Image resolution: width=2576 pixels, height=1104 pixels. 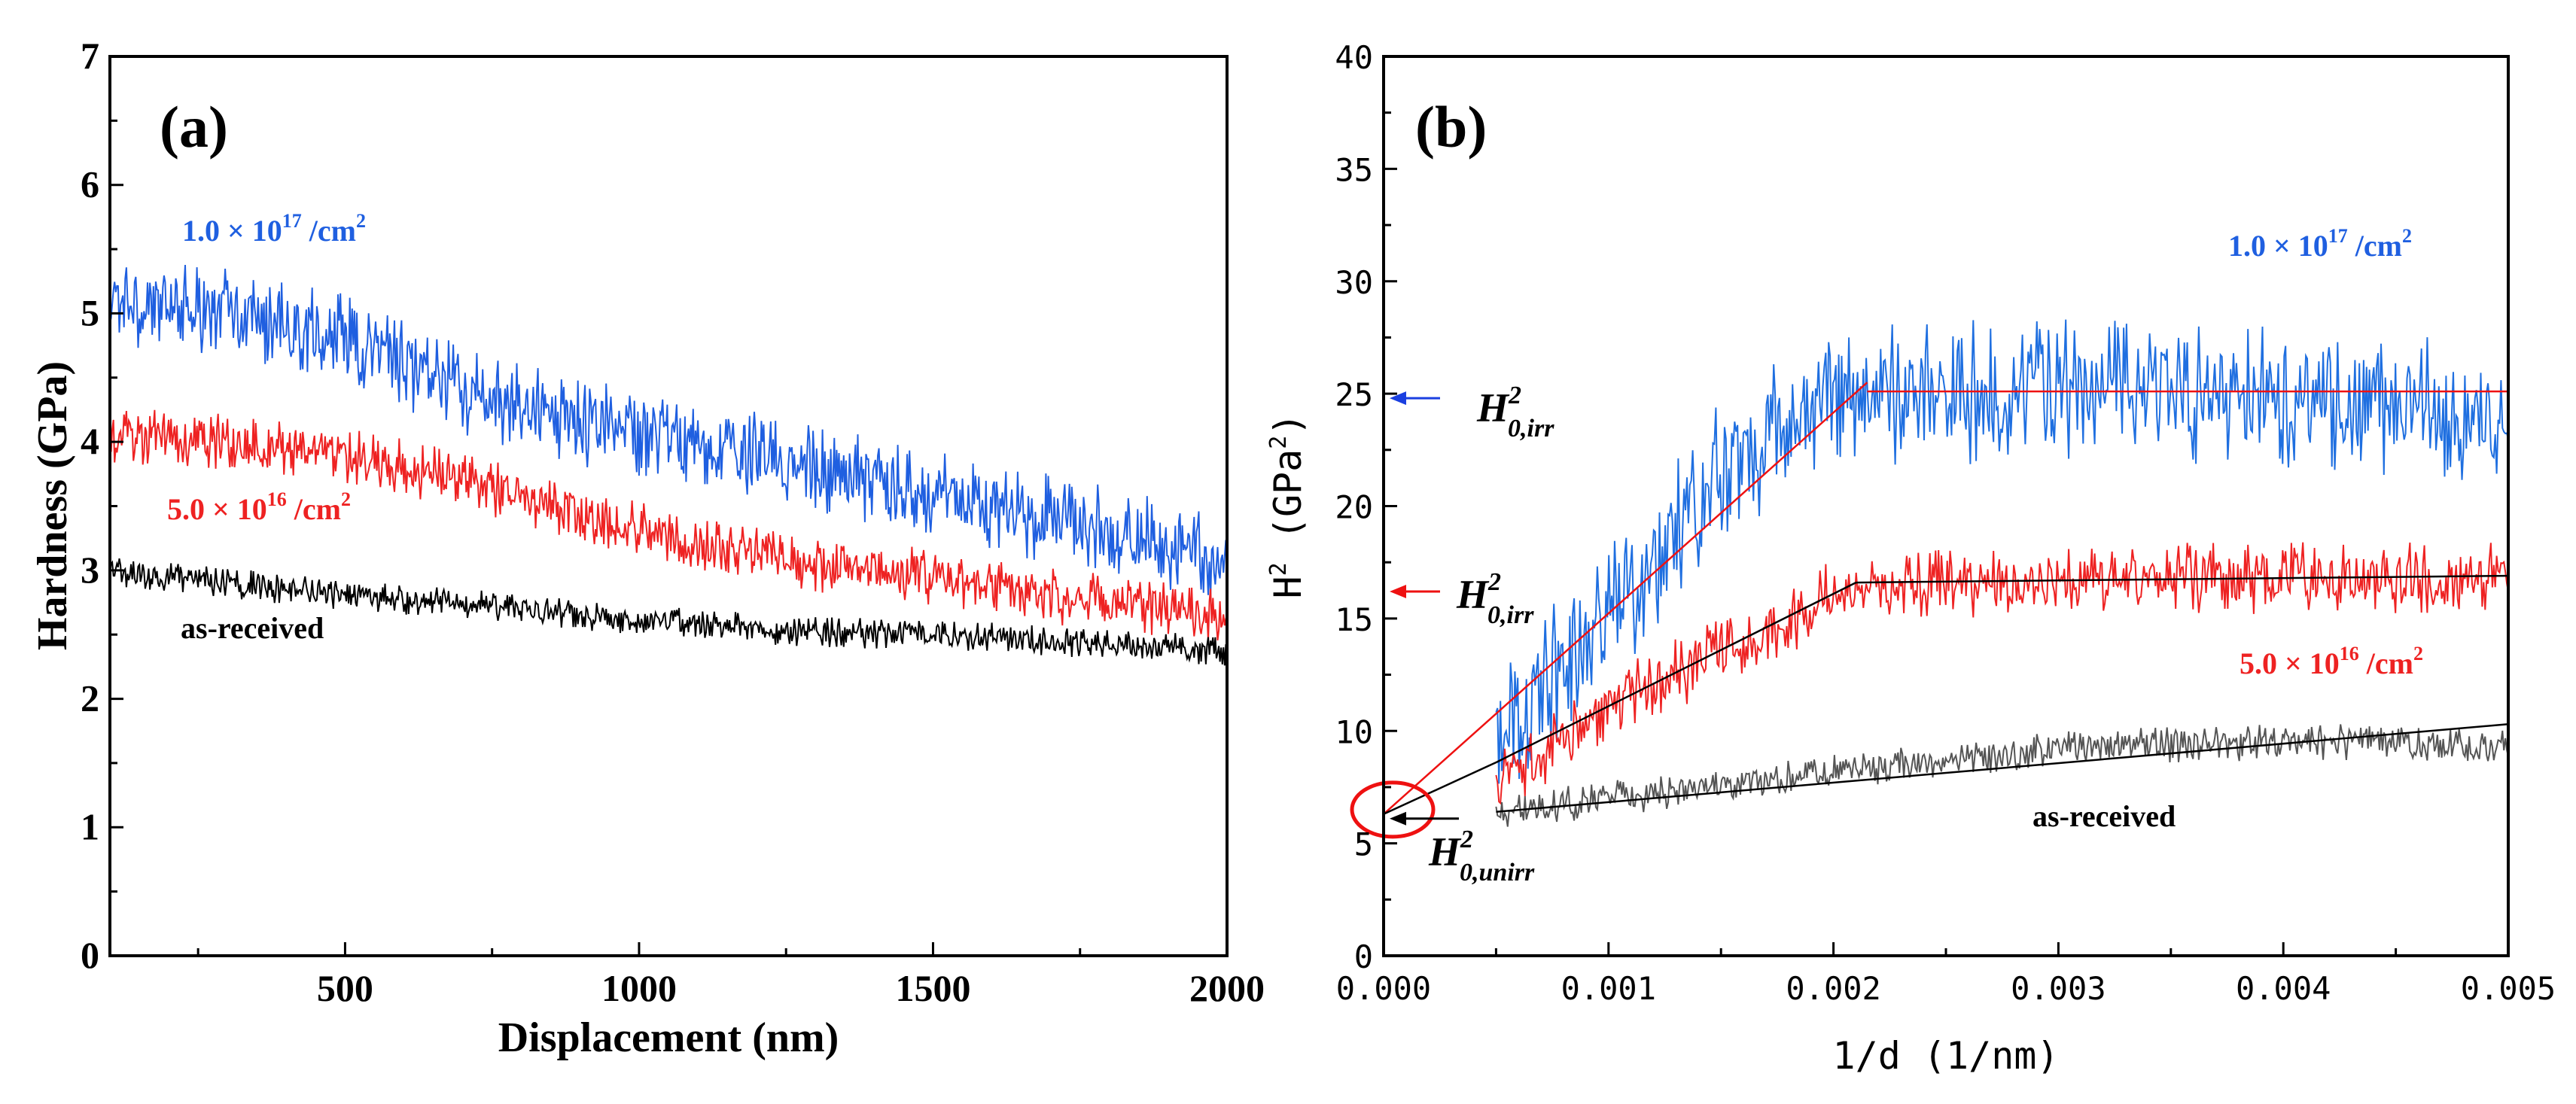 I want to click on y-tick-label: 6, so click(x=90, y=184).